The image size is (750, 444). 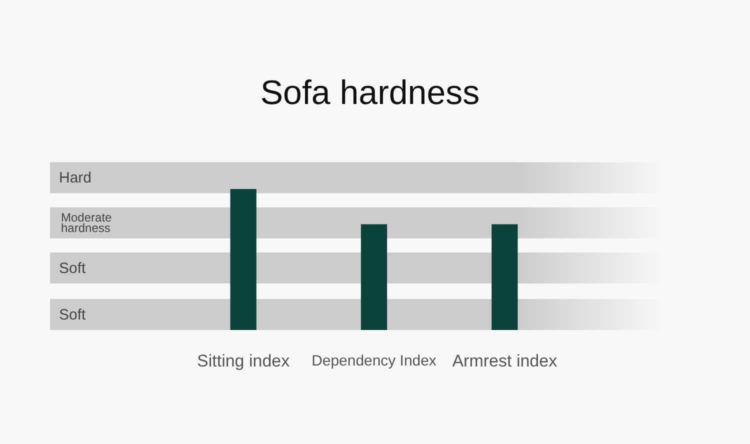 What do you see at coordinates (505, 361) in the screenshot?
I see `x-tick-label: Armrest index` at bounding box center [505, 361].